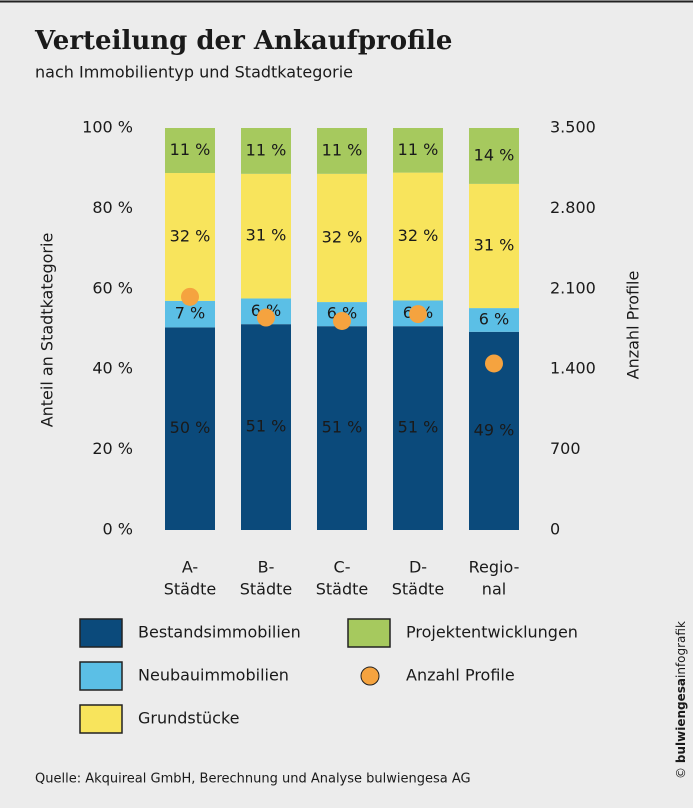 The width and height of the screenshot is (693, 808). I want to click on data-label: 14 %, so click(494, 154).